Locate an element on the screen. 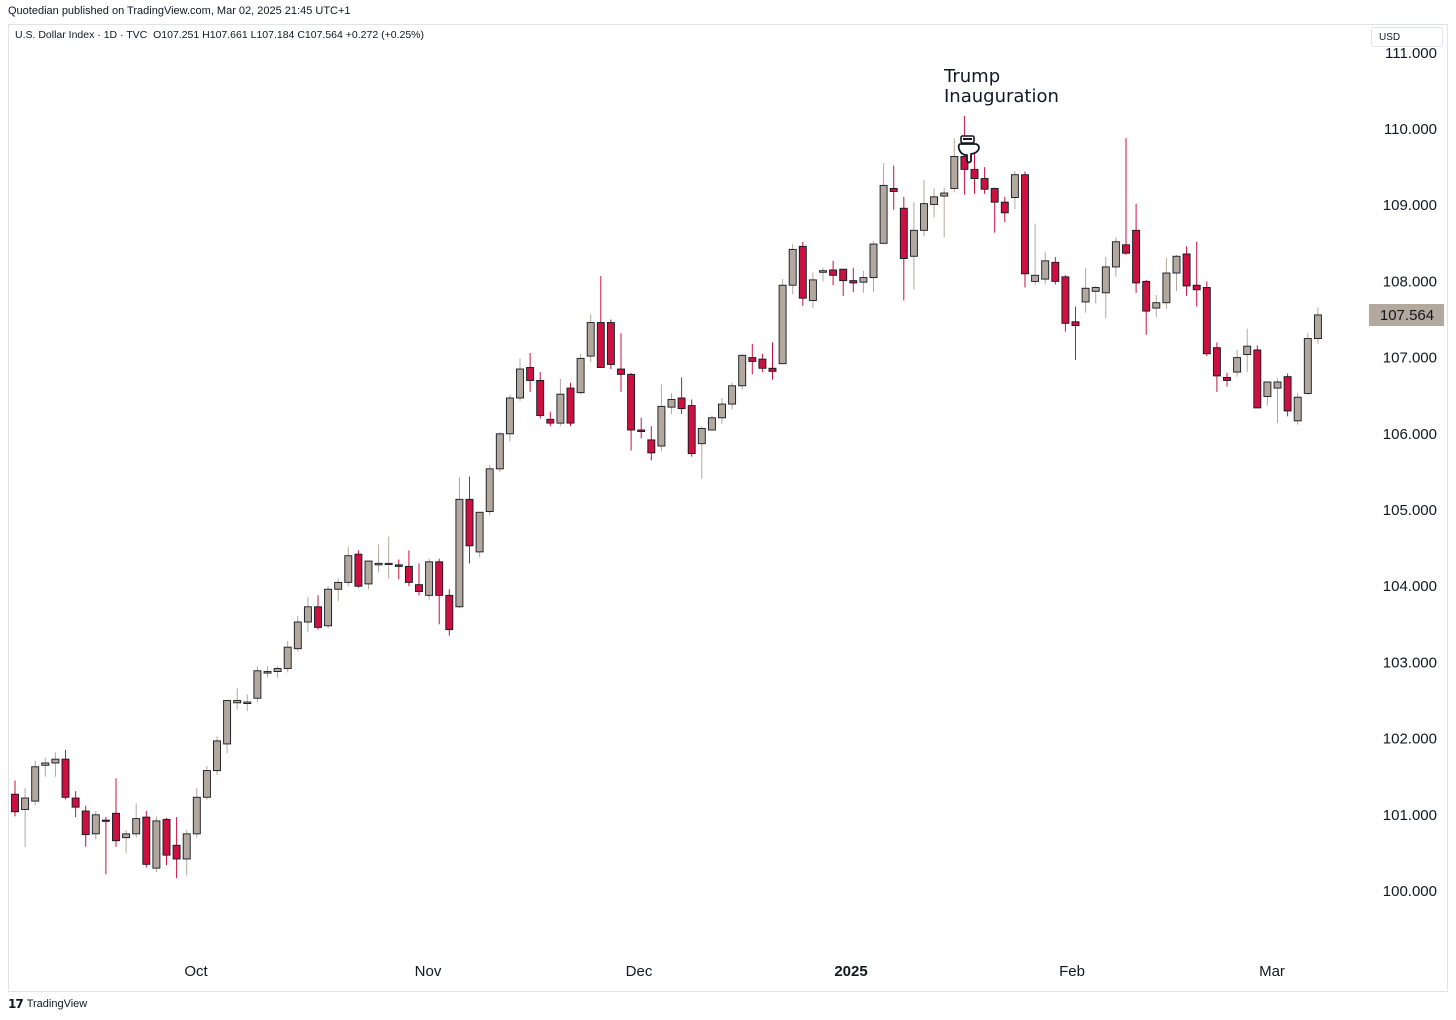 The width and height of the screenshot is (1456, 1020). time-tick-label: Nov is located at coordinates (428, 971).